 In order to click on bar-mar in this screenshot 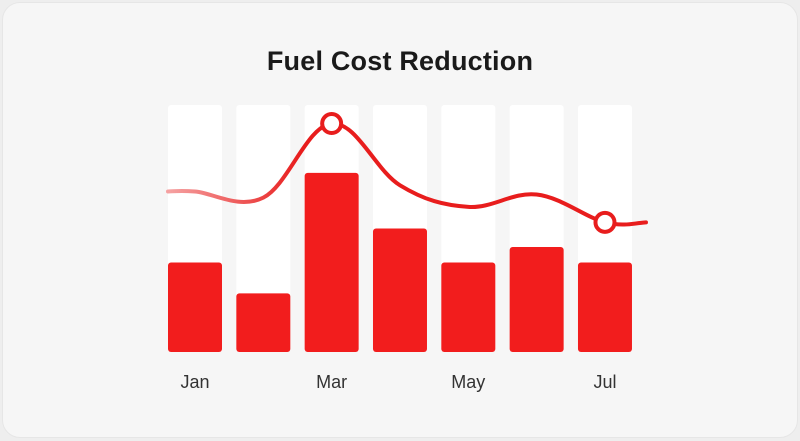, I will do `click(331, 262)`.